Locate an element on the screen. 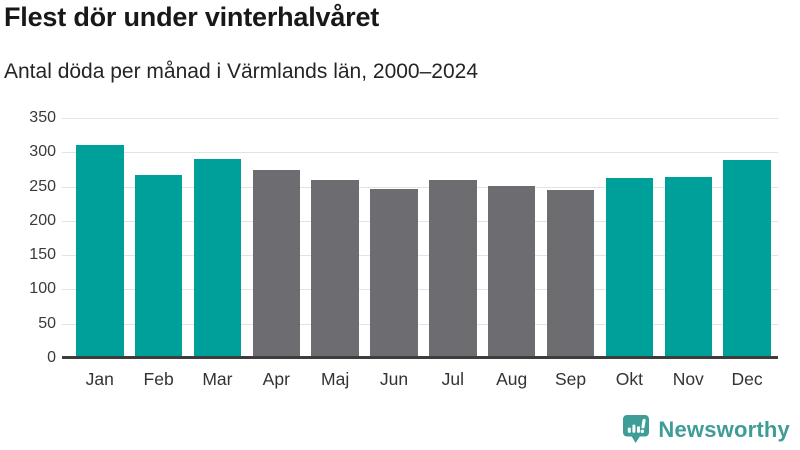  x-axis-label-apr: Apr is located at coordinates (276, 379).